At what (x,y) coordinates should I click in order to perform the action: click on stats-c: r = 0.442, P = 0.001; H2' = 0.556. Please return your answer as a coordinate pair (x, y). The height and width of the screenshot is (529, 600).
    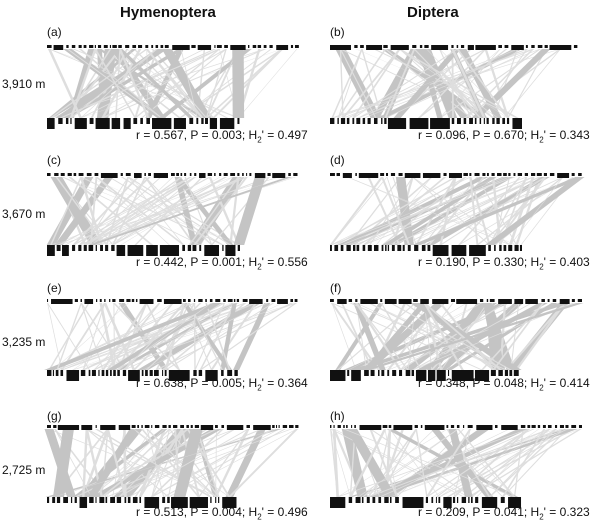
    Looking at the image, I should click on (222, 263).